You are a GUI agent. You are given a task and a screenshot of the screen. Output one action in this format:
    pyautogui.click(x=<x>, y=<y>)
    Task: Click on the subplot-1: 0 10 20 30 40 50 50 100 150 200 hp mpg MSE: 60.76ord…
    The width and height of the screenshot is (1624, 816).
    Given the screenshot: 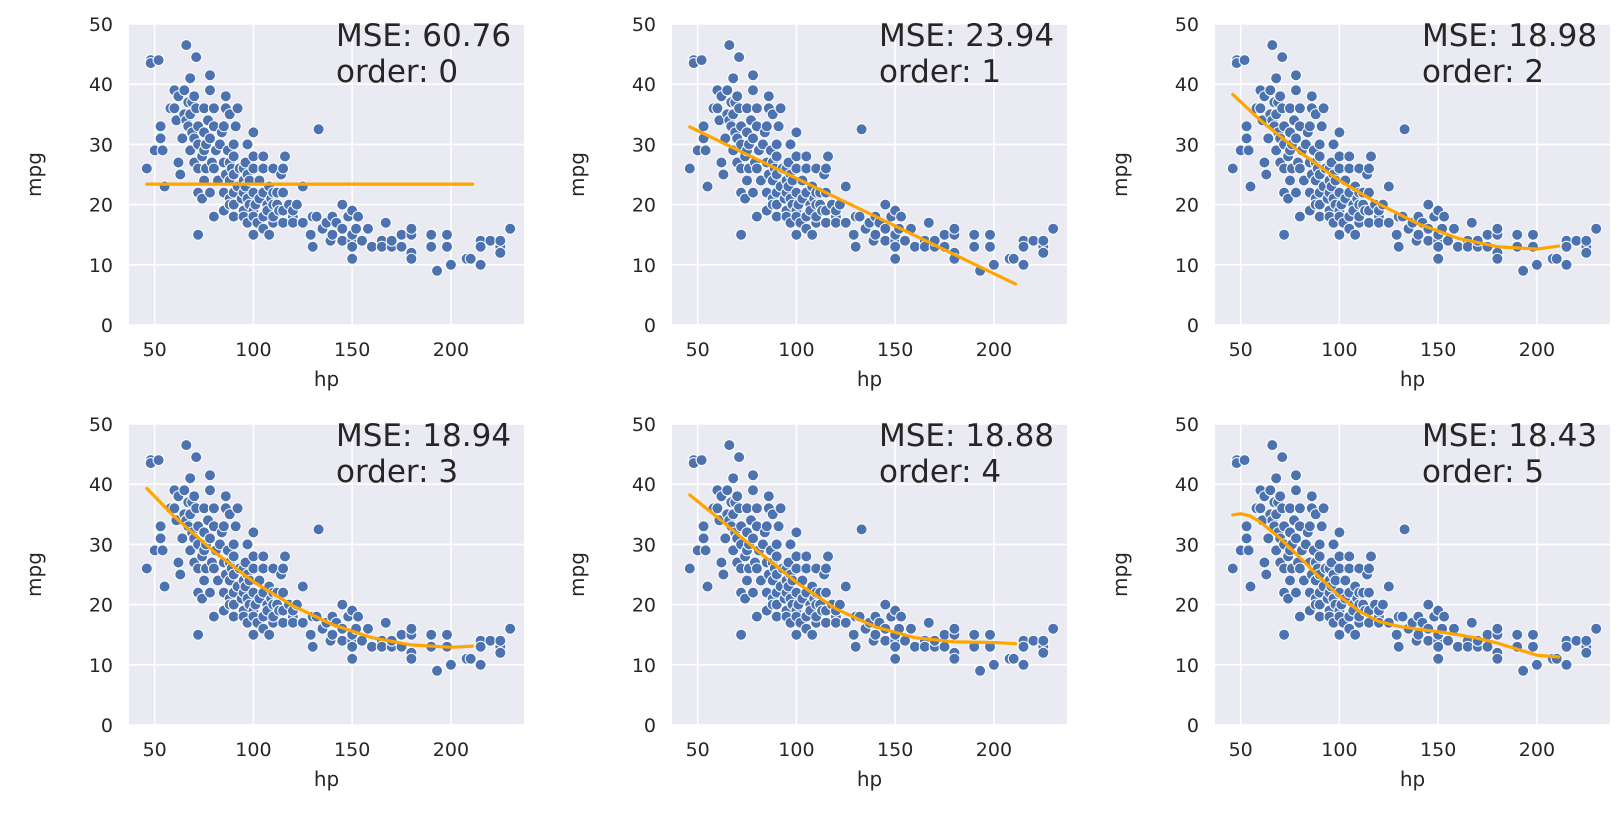 What is the action you would take?
    pyautogui.click(x=273, y=202)
    